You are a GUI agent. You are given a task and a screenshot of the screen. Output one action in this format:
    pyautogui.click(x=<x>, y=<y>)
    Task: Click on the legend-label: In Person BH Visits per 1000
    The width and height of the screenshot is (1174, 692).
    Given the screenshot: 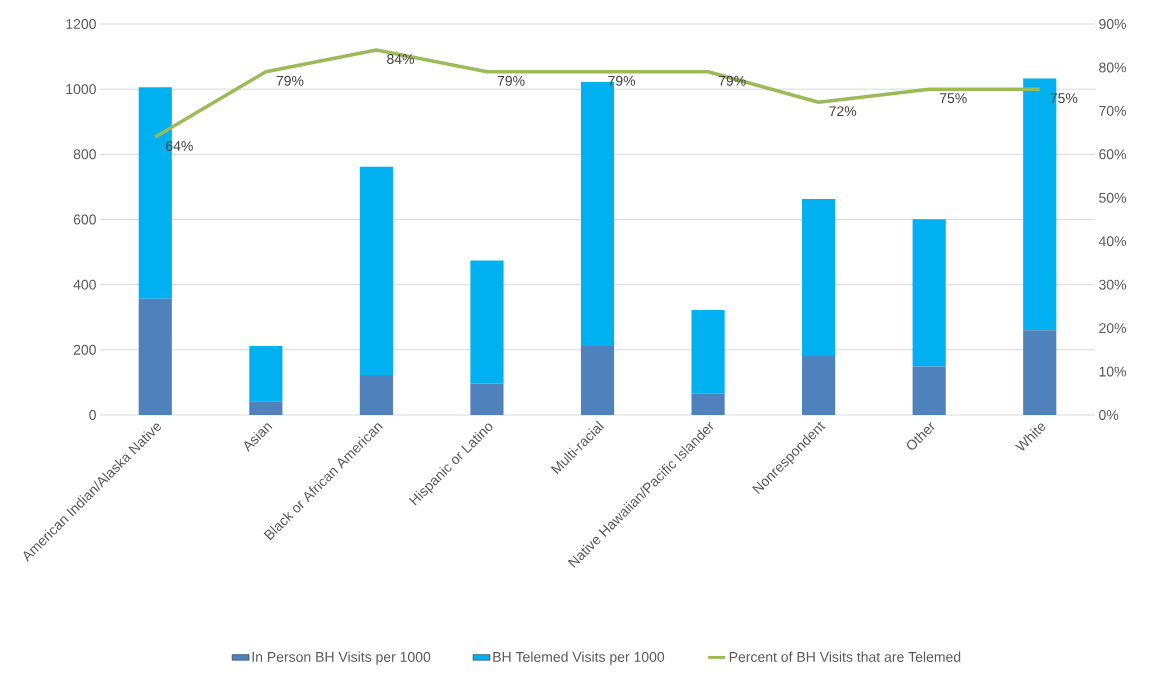 What is the action you would take?
    pyautogui.click(x=341, y=658)
    